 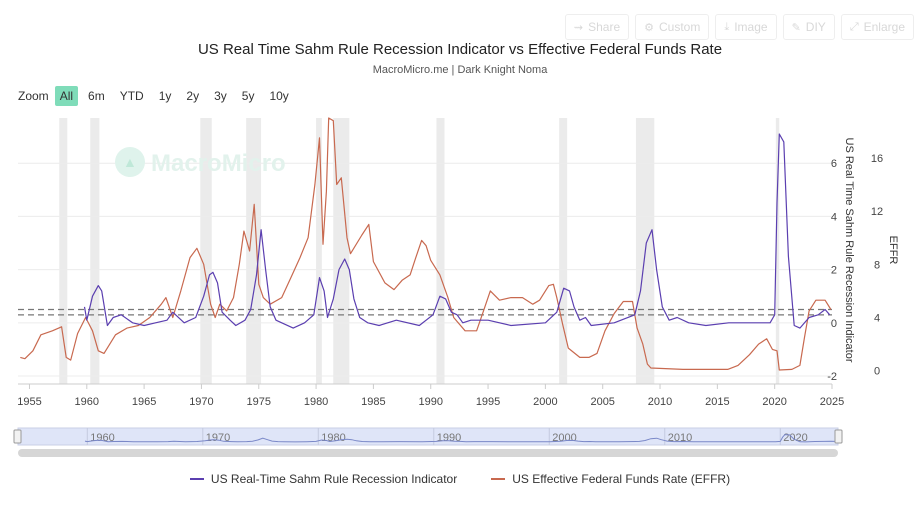 What do you see at coordinates (218, 163) in the screenshot?
I see `watermark-text: MacroMicro` at bounding box center [218, 163].